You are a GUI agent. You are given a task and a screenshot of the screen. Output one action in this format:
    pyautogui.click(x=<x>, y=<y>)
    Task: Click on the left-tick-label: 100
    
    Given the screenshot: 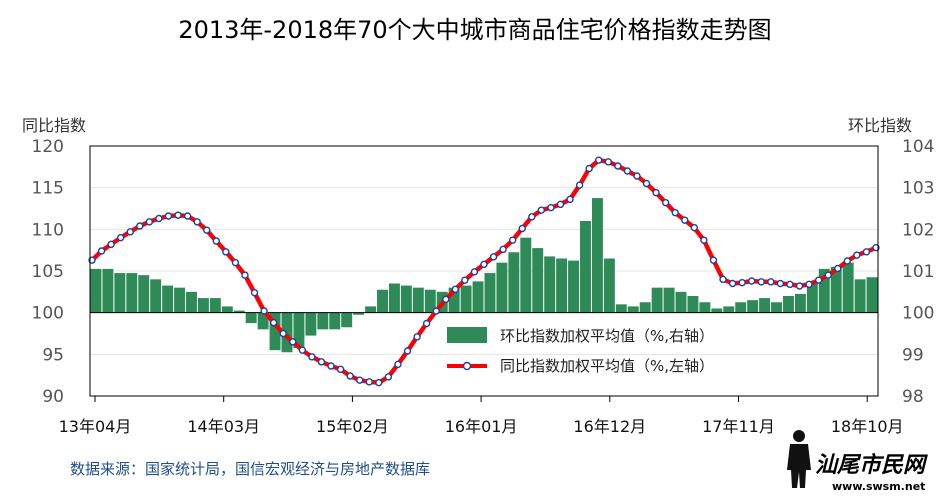 What is the action you would take?
    pyautogui.click(x=48, y=314)
    